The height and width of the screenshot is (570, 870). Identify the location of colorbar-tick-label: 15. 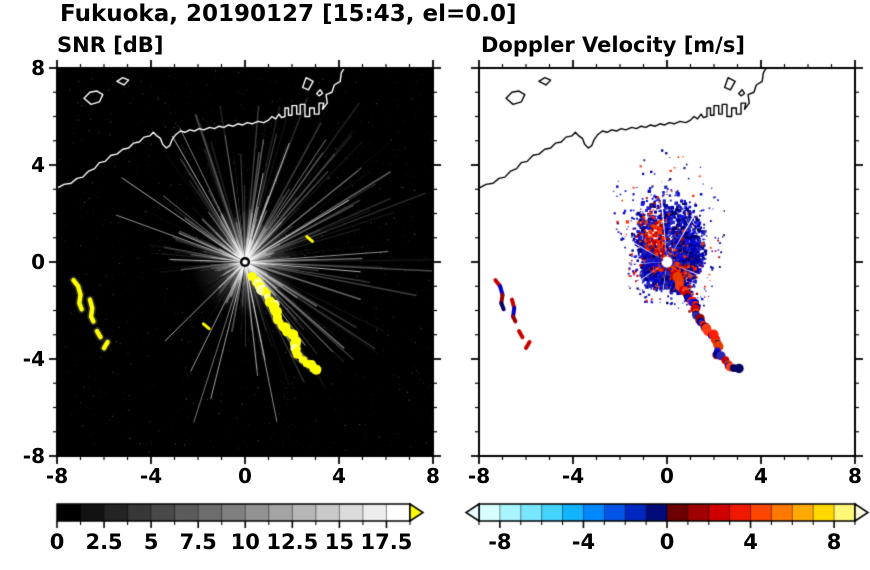
(339, 542).